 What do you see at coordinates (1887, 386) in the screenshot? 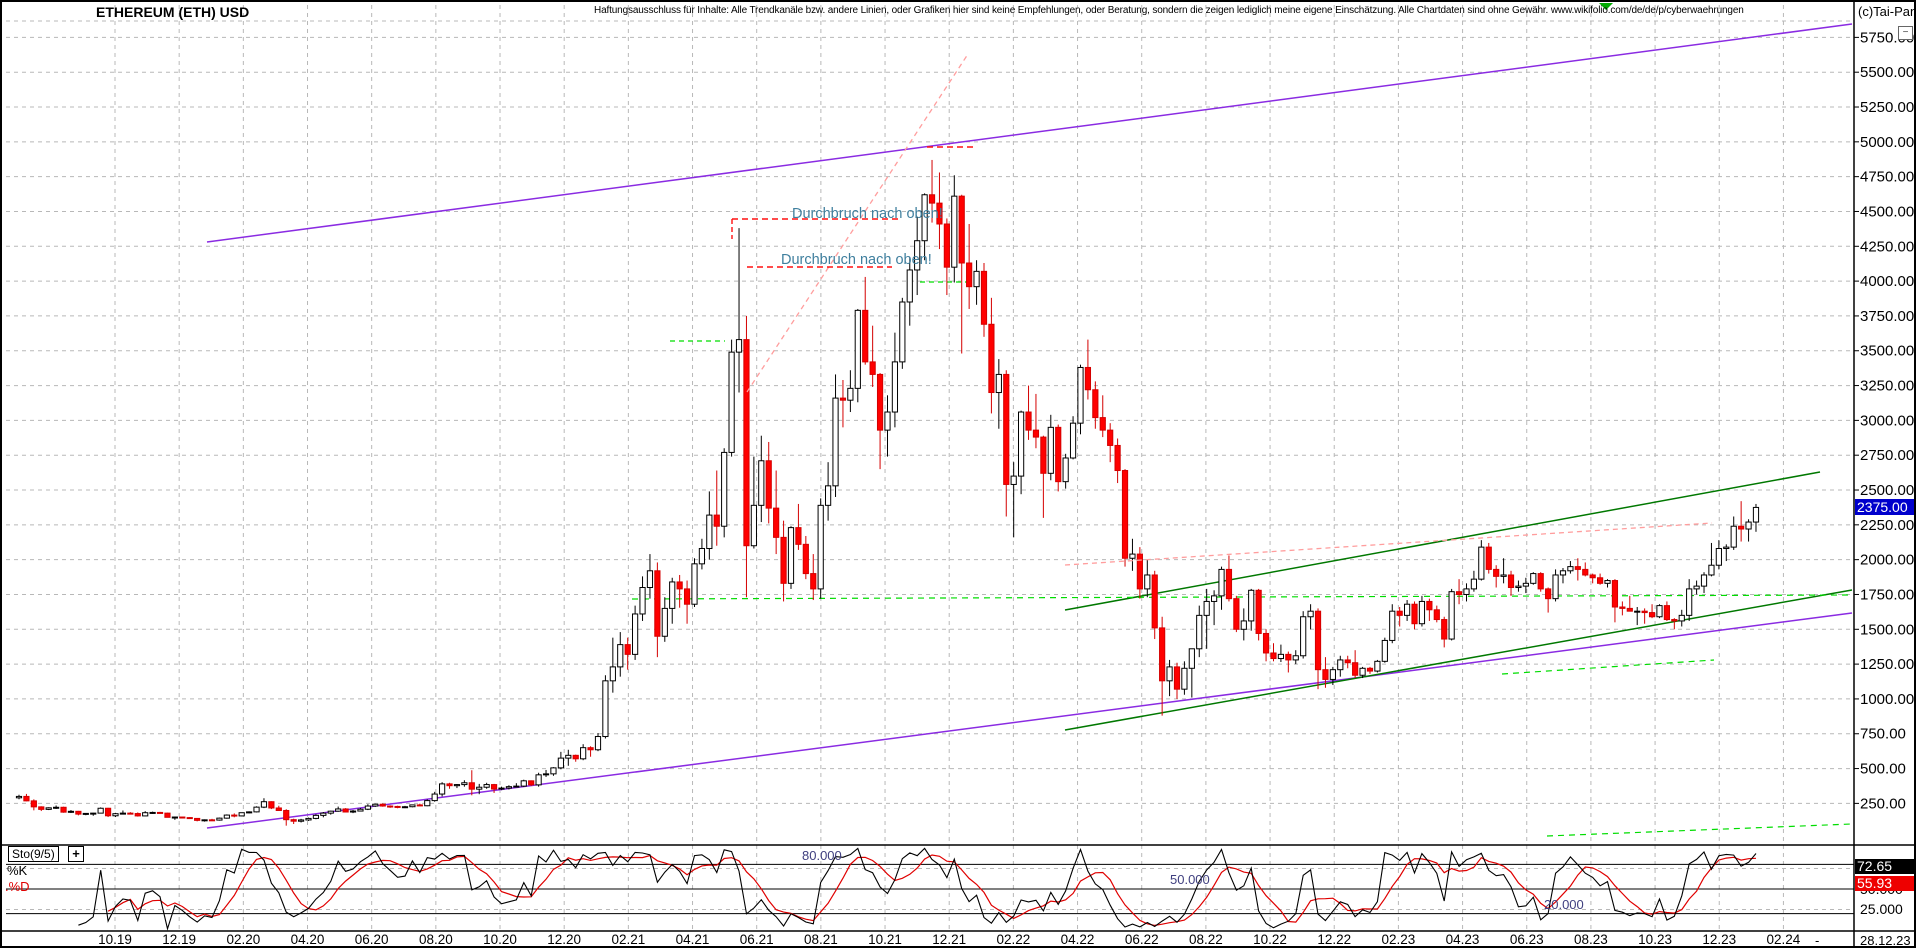
I see `svg-text: 3250.00` at bounding box center [1887, 386].